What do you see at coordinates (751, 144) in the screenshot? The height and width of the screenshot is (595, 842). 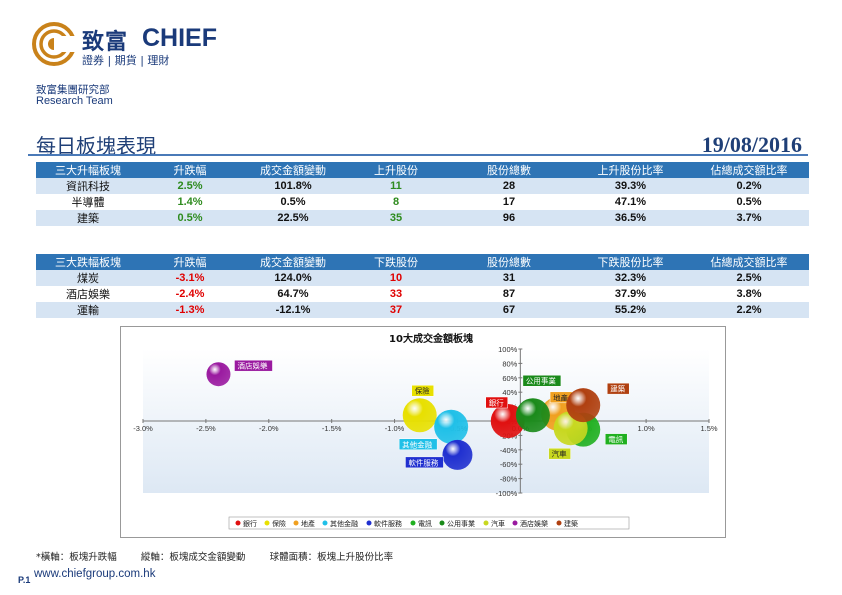 I see `report-date: 19/08/2016` at bounding box center [751, 144].